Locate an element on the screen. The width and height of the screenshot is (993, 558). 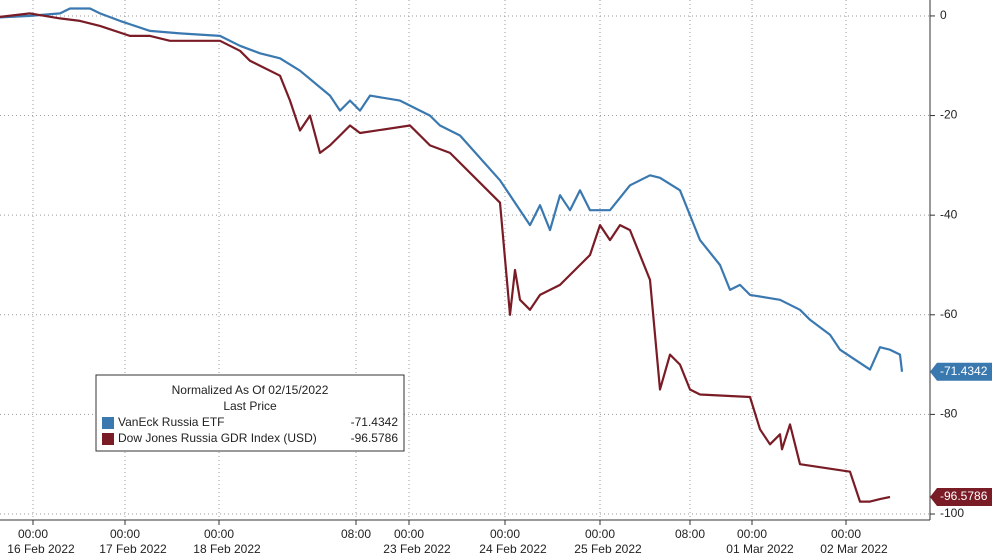
legend-value: -96.5786 is located at coordinates (375, 438).